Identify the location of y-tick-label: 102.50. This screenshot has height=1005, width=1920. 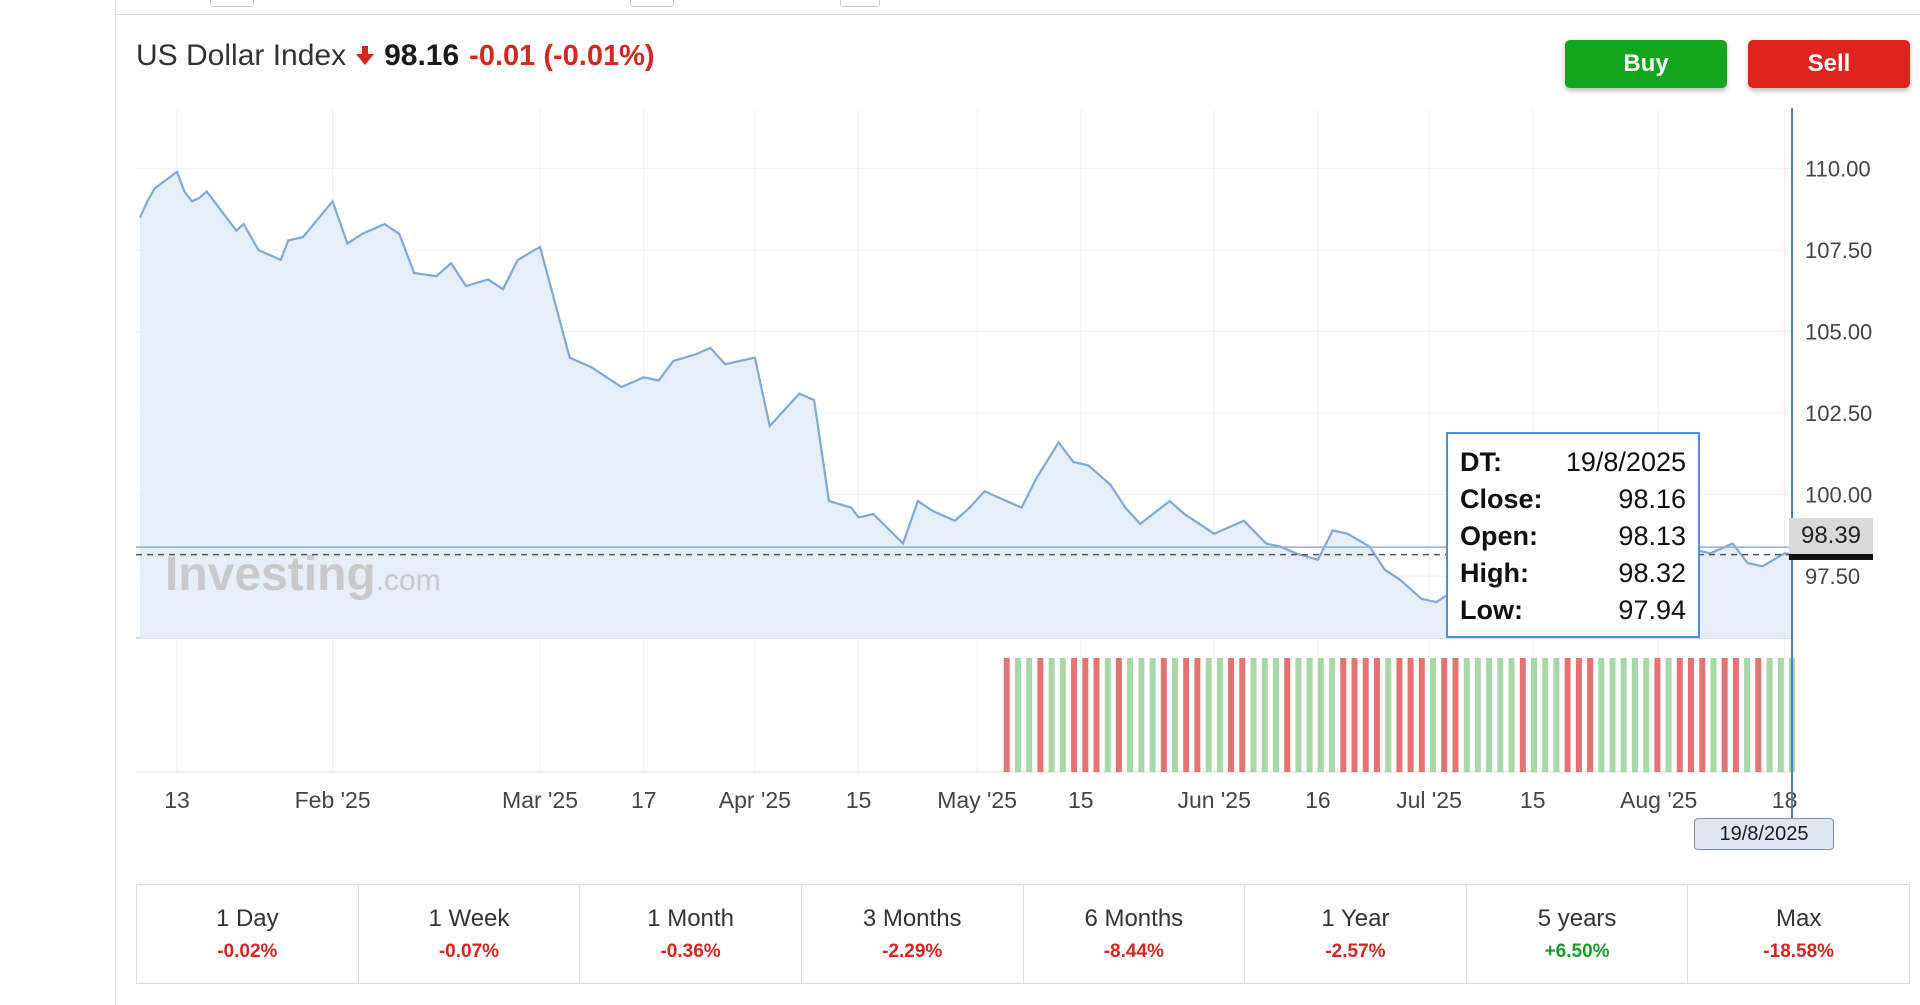
(1838, 413).